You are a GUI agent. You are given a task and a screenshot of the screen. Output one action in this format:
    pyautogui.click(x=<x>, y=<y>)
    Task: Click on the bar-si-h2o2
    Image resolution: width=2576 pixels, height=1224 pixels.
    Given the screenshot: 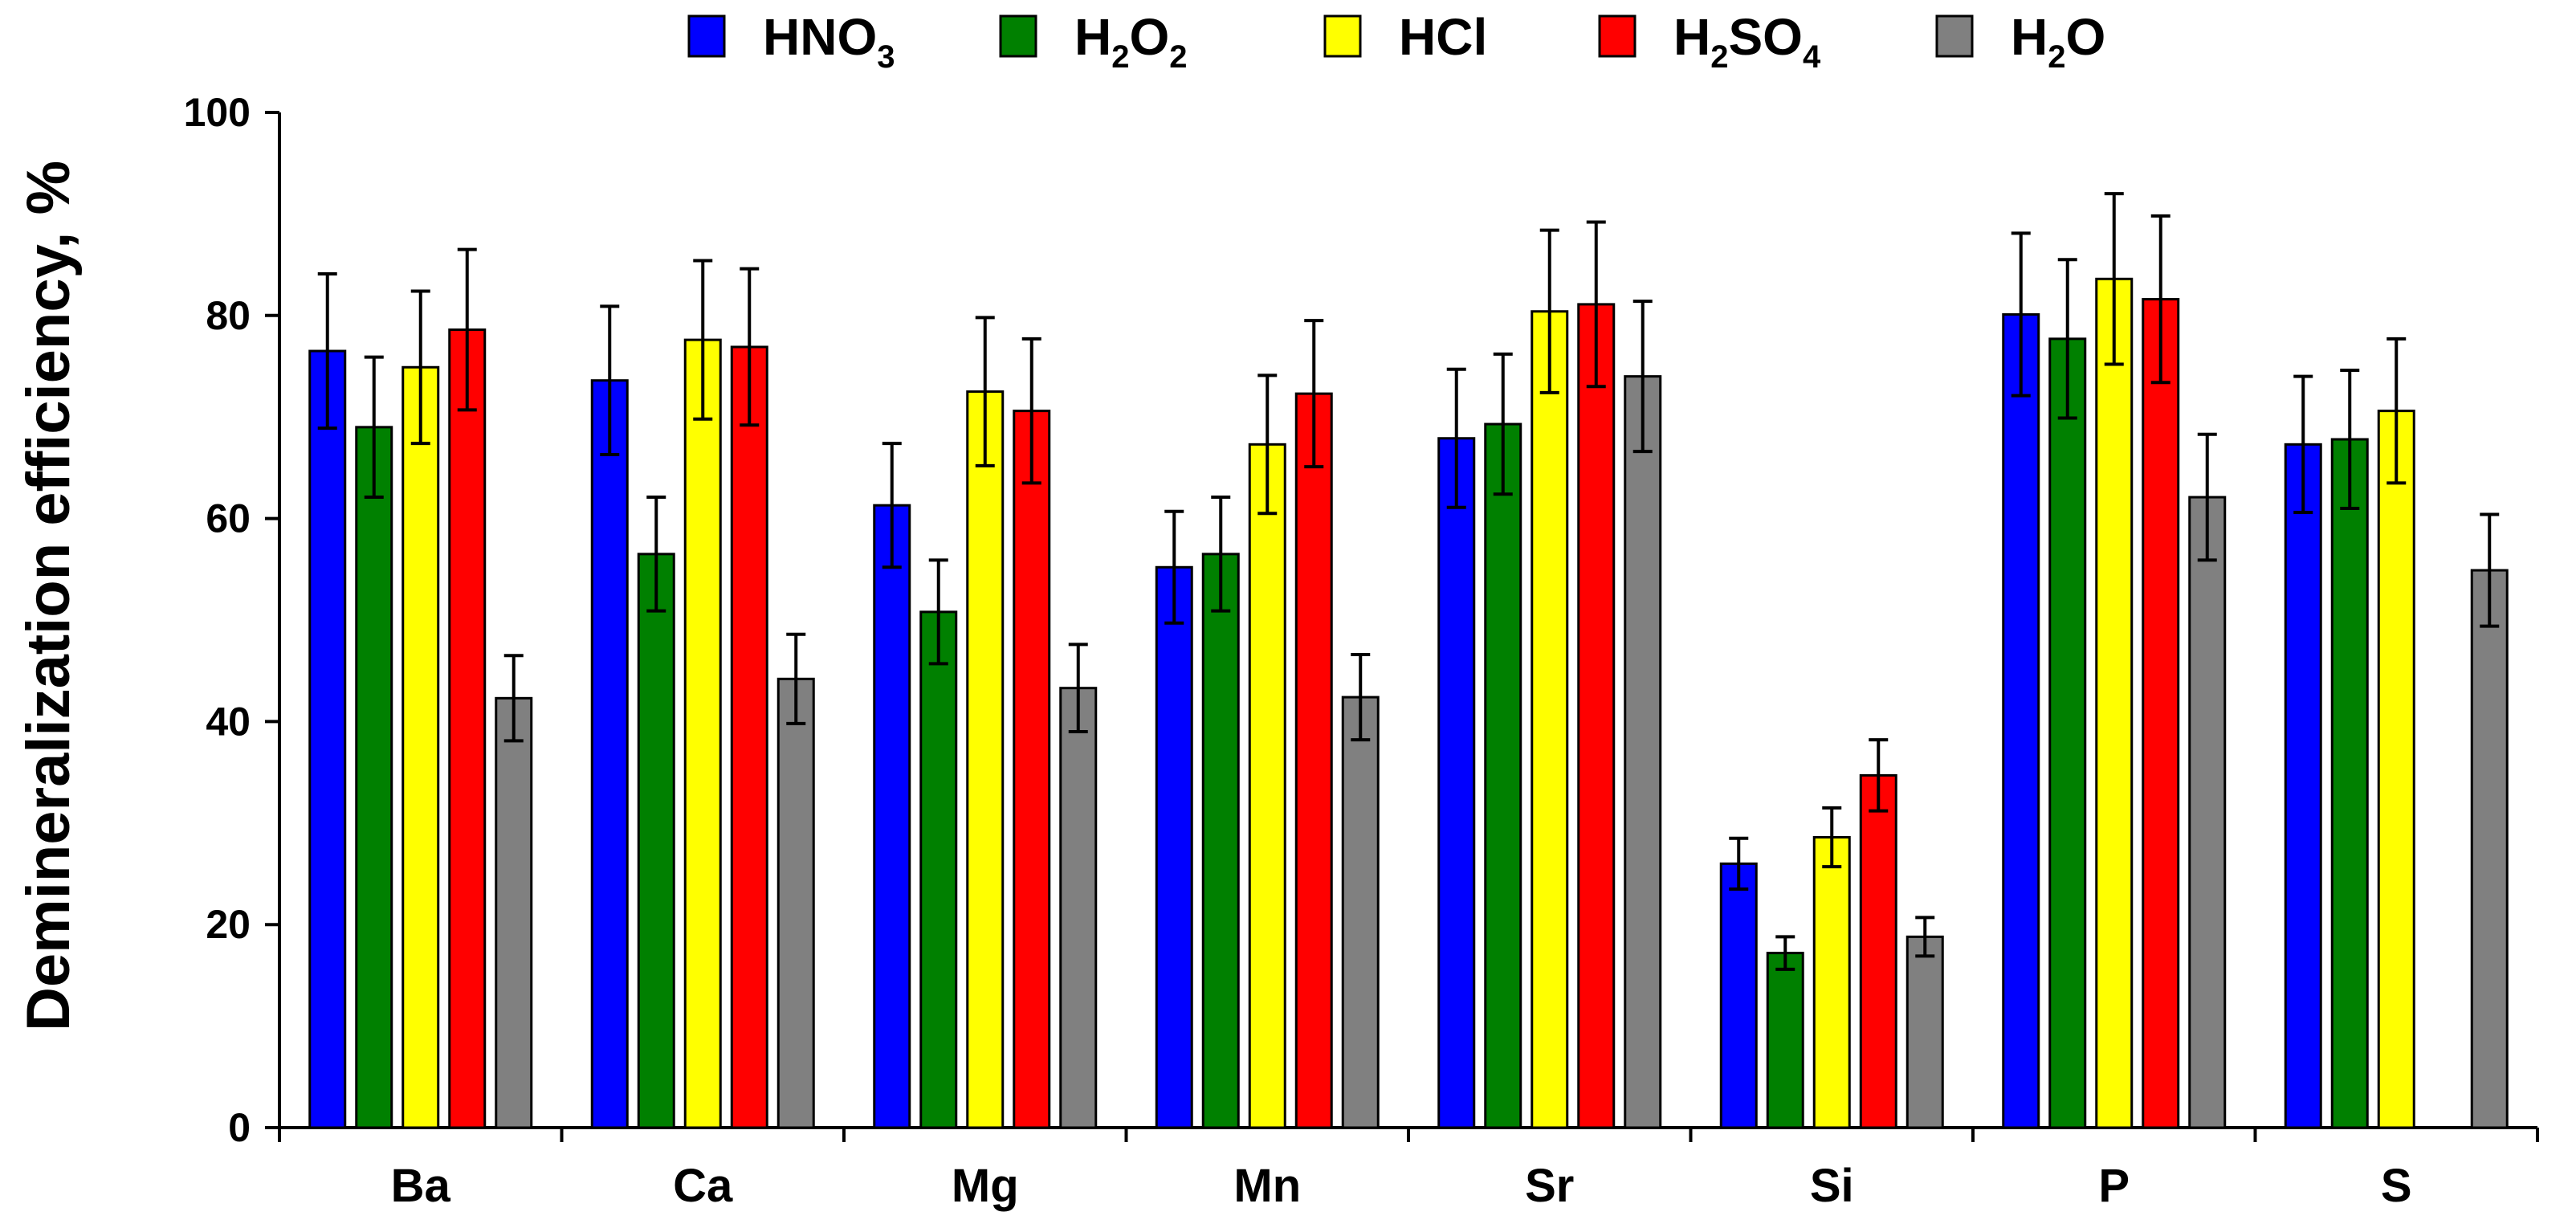 What is the action you would take?
    pyautogui.click(x=1785, y=1040)
    